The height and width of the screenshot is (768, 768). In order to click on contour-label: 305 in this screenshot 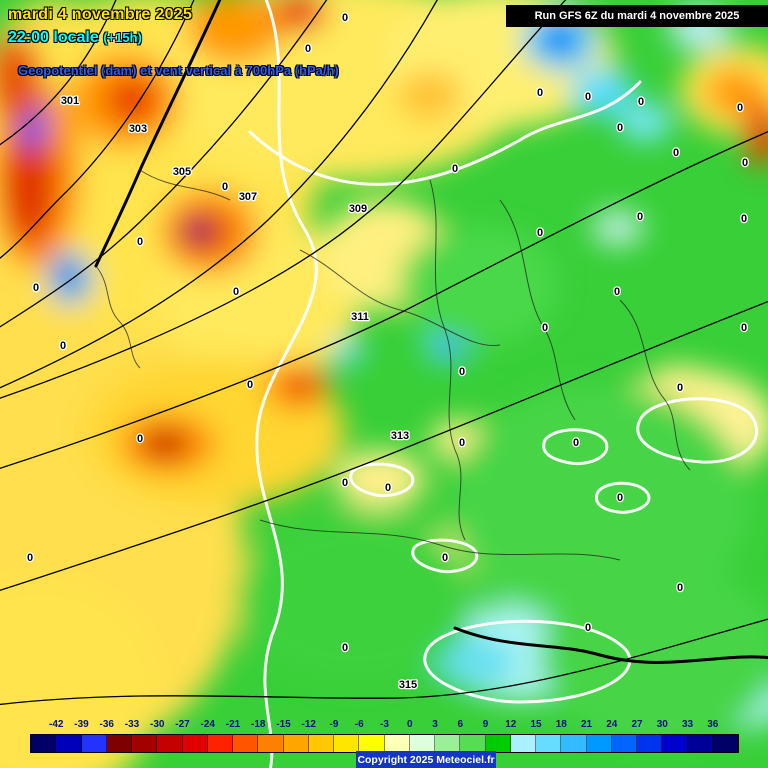, I will do `click(182, 172)`.